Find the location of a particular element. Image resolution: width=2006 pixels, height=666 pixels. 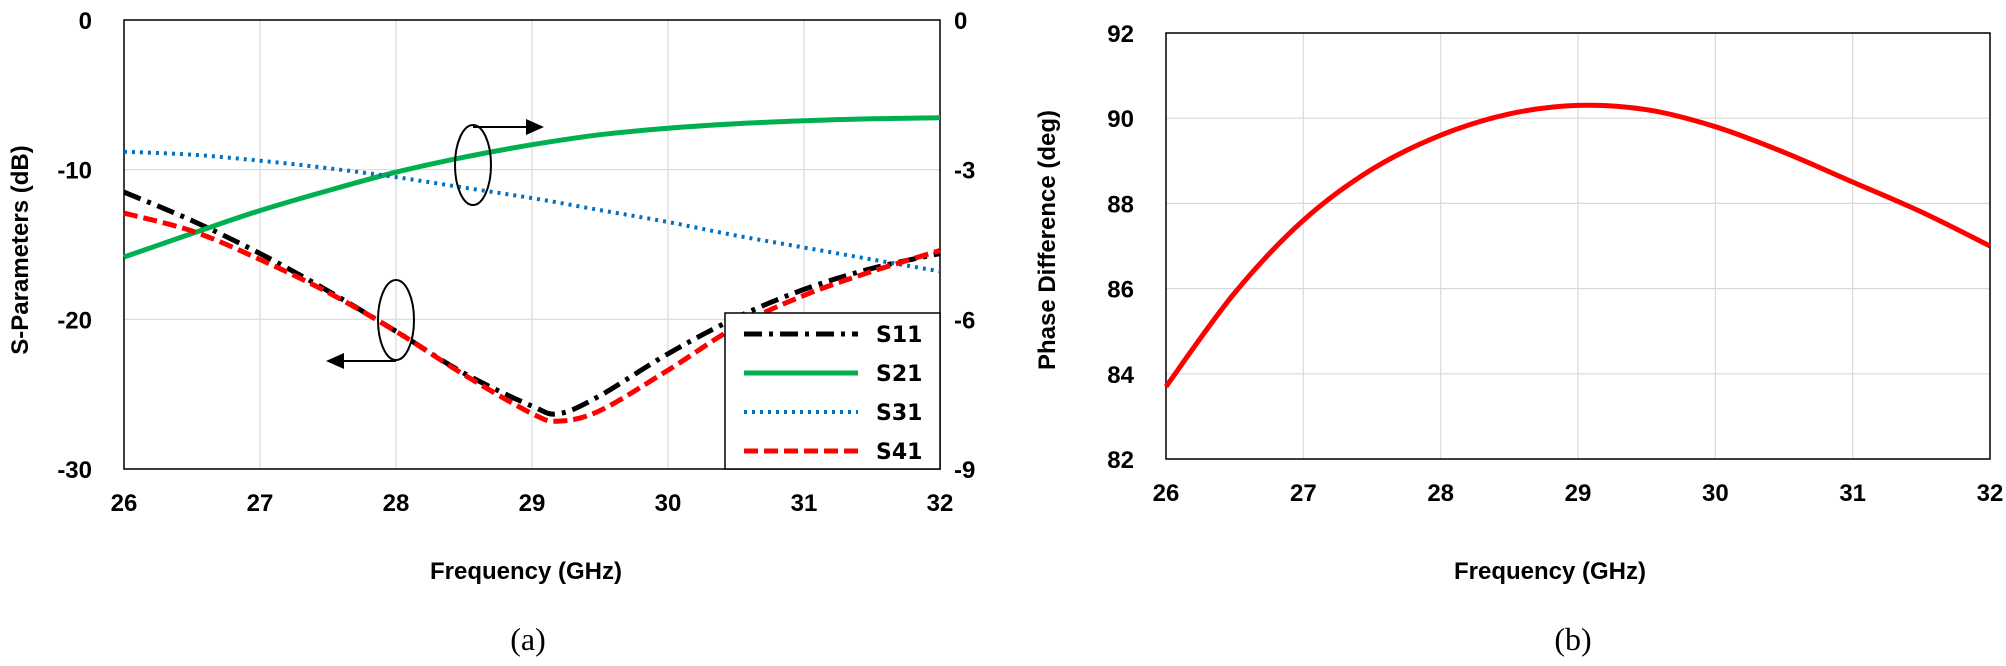

y2-tick-label: -6 is located at coordinates (964, 320).